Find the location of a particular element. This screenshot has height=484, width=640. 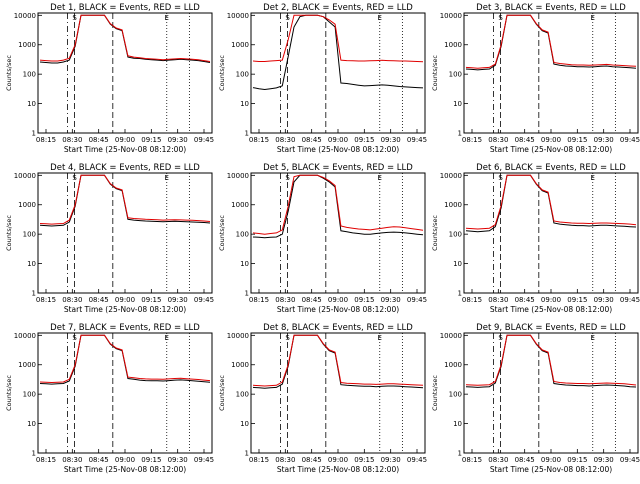

panel-title: Det 3, BLACK = Events, RED = LLD is located at coordinates (551, 8).